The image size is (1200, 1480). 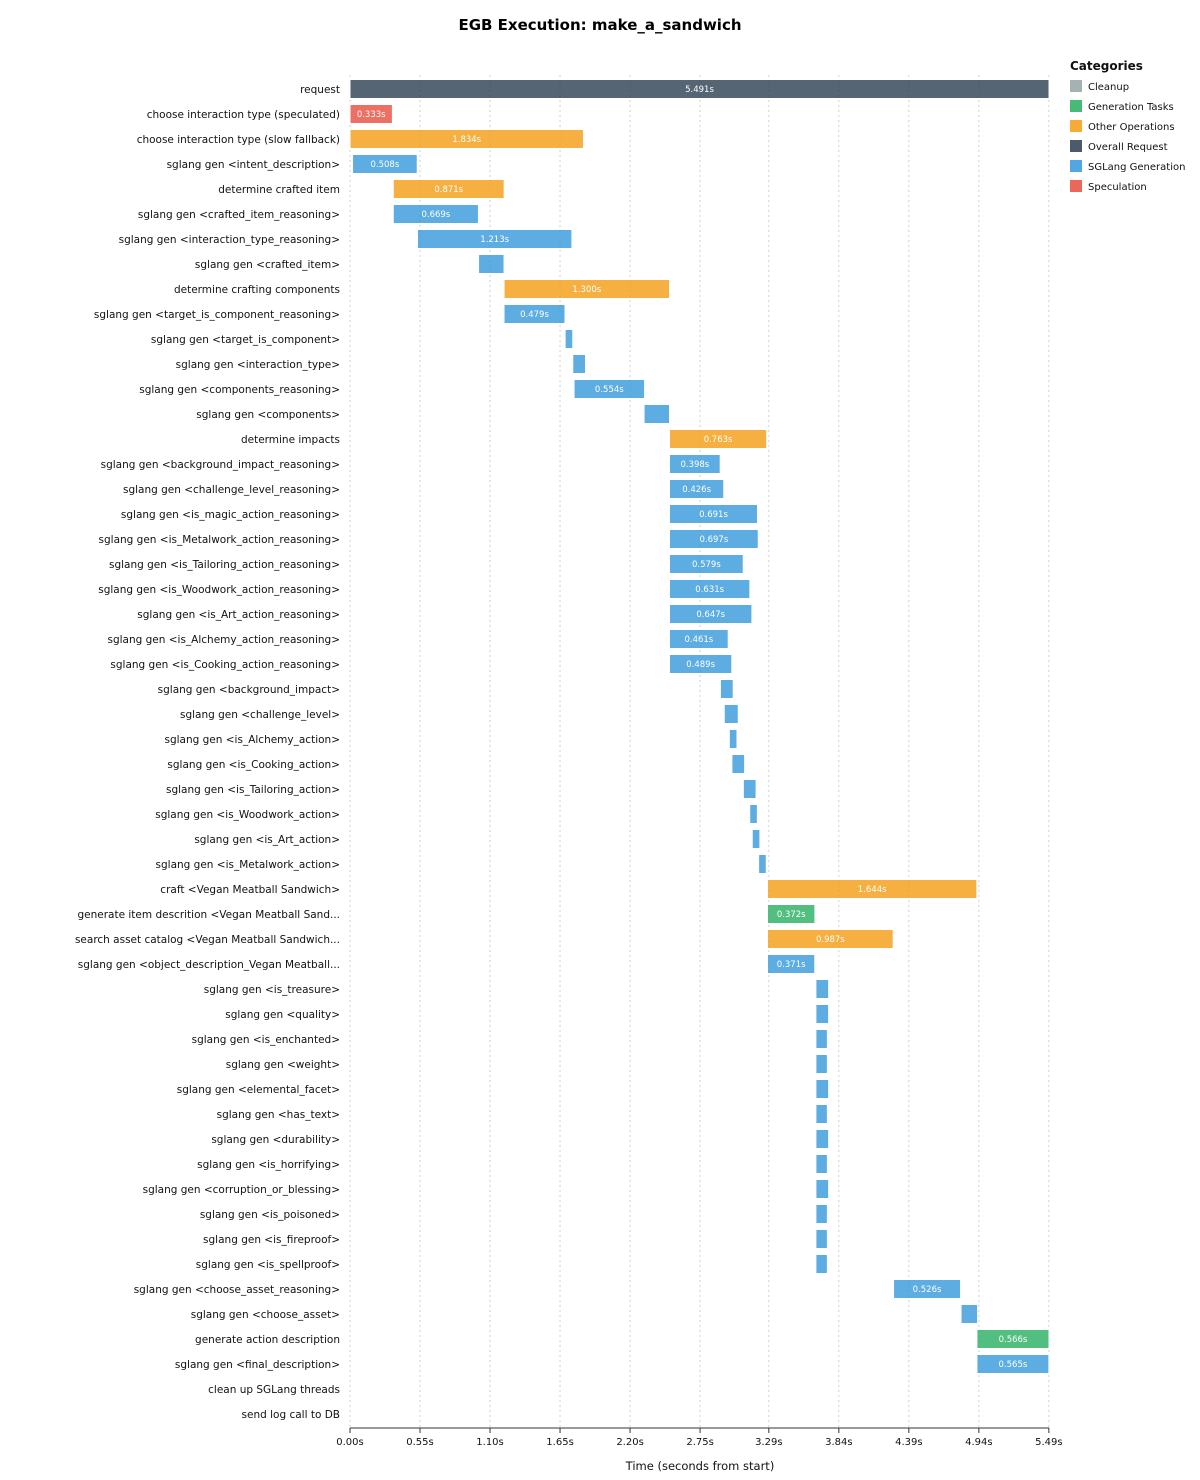 What do you see at coordinates (291, 1415) in the screenshot?
I see `task-label: send log call to DB` at bounding box center [291, 1415].